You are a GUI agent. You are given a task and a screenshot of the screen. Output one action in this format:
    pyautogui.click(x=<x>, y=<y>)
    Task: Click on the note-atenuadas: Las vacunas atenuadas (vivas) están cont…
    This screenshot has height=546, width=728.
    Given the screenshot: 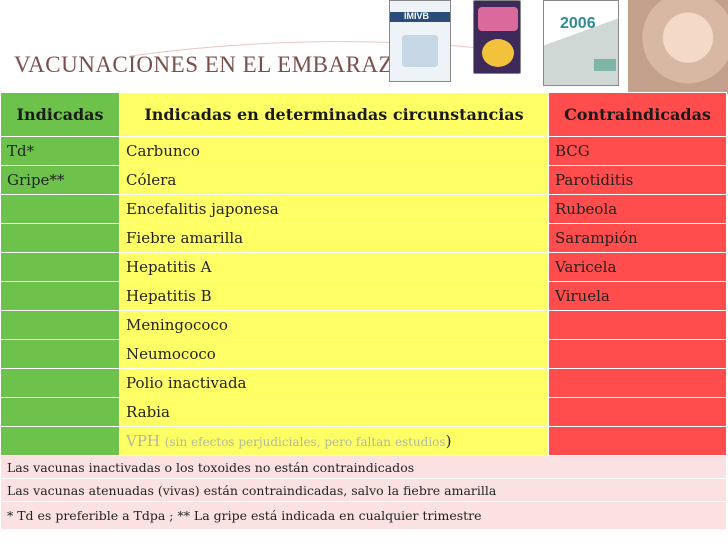 What is the action you would take?
    pyautogui.click(x=363, y=490)
    